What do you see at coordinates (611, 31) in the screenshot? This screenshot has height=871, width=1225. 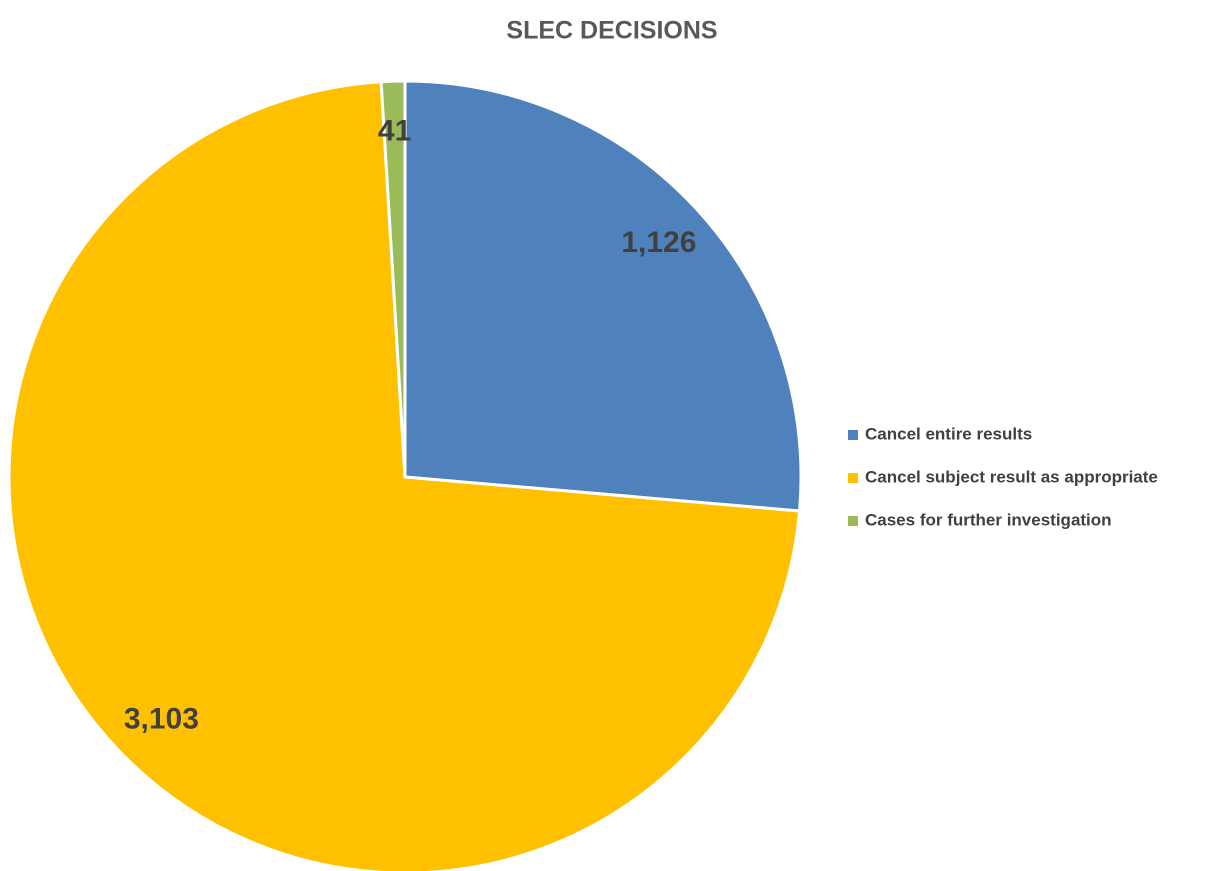 I see `chart-title: SLEC DECISIONS` at bounding box center [611, 31].